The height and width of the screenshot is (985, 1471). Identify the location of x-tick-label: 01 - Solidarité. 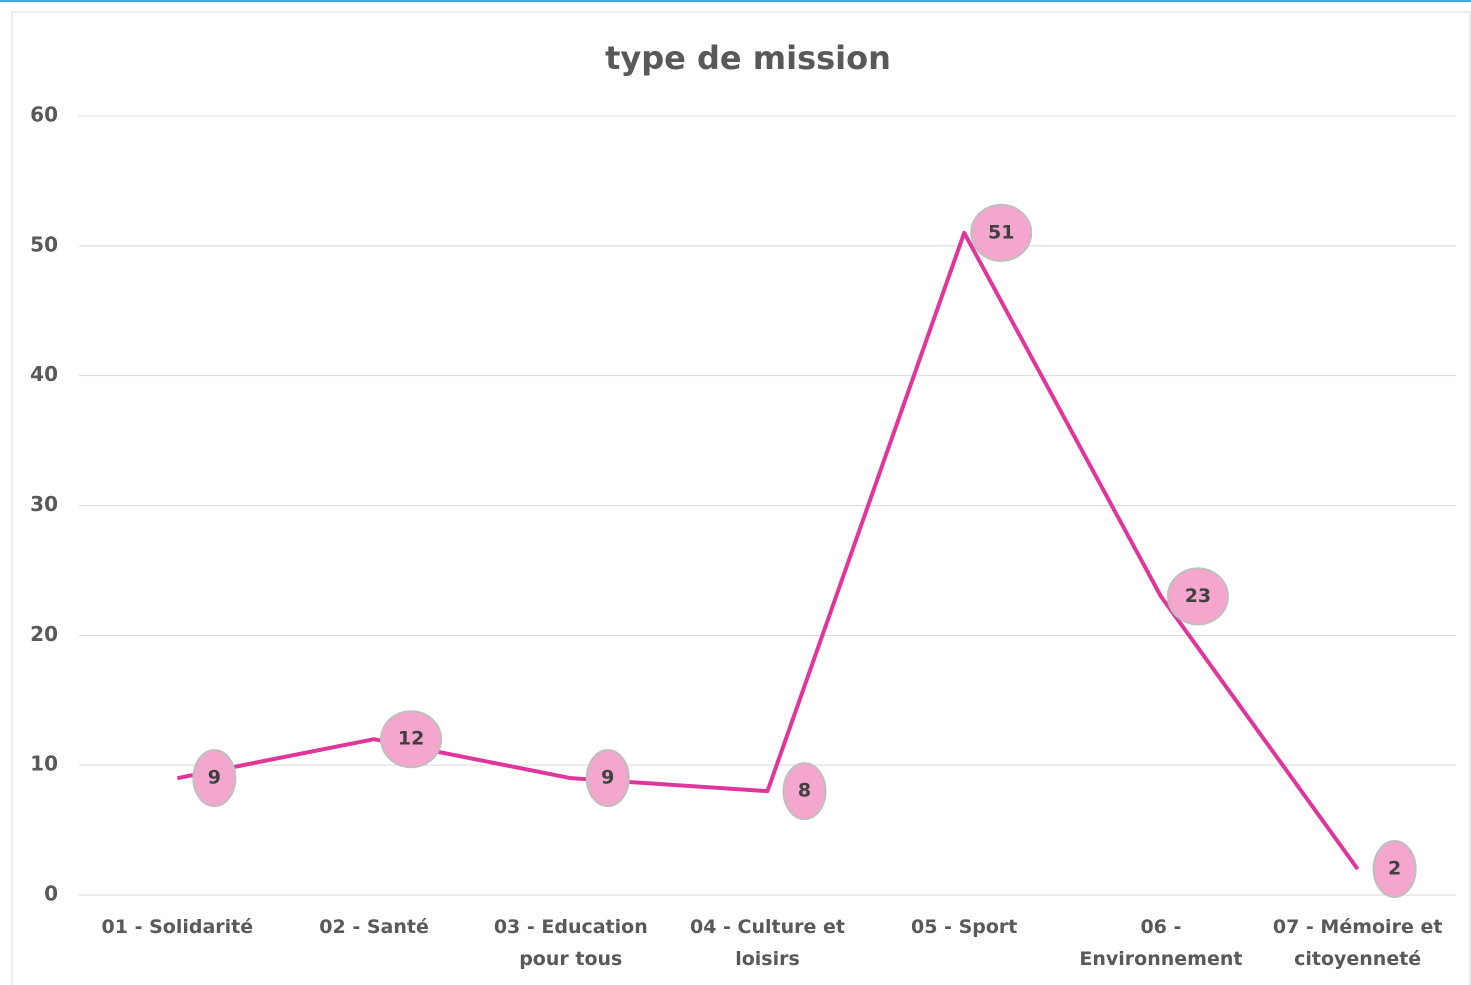
(177, 927).